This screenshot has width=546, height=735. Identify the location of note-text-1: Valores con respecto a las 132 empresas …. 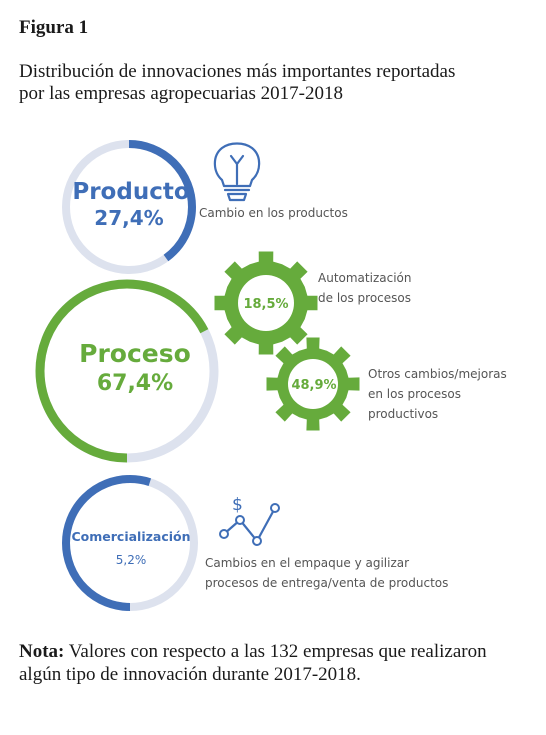
(275, 651).